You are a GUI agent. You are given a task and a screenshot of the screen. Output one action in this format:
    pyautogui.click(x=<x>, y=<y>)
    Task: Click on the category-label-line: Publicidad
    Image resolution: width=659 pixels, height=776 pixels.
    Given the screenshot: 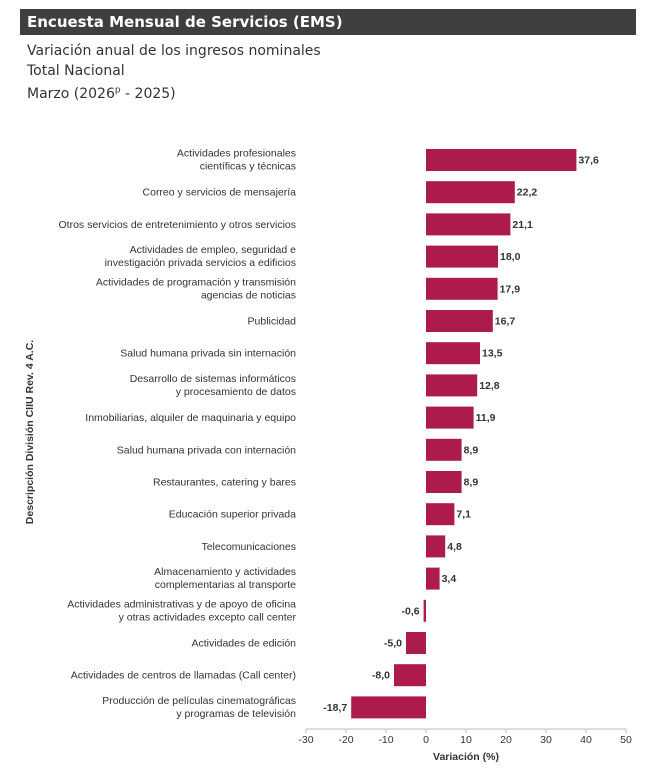 What is the action you would take?
    pyautogui.click(x=272, y=322)
    